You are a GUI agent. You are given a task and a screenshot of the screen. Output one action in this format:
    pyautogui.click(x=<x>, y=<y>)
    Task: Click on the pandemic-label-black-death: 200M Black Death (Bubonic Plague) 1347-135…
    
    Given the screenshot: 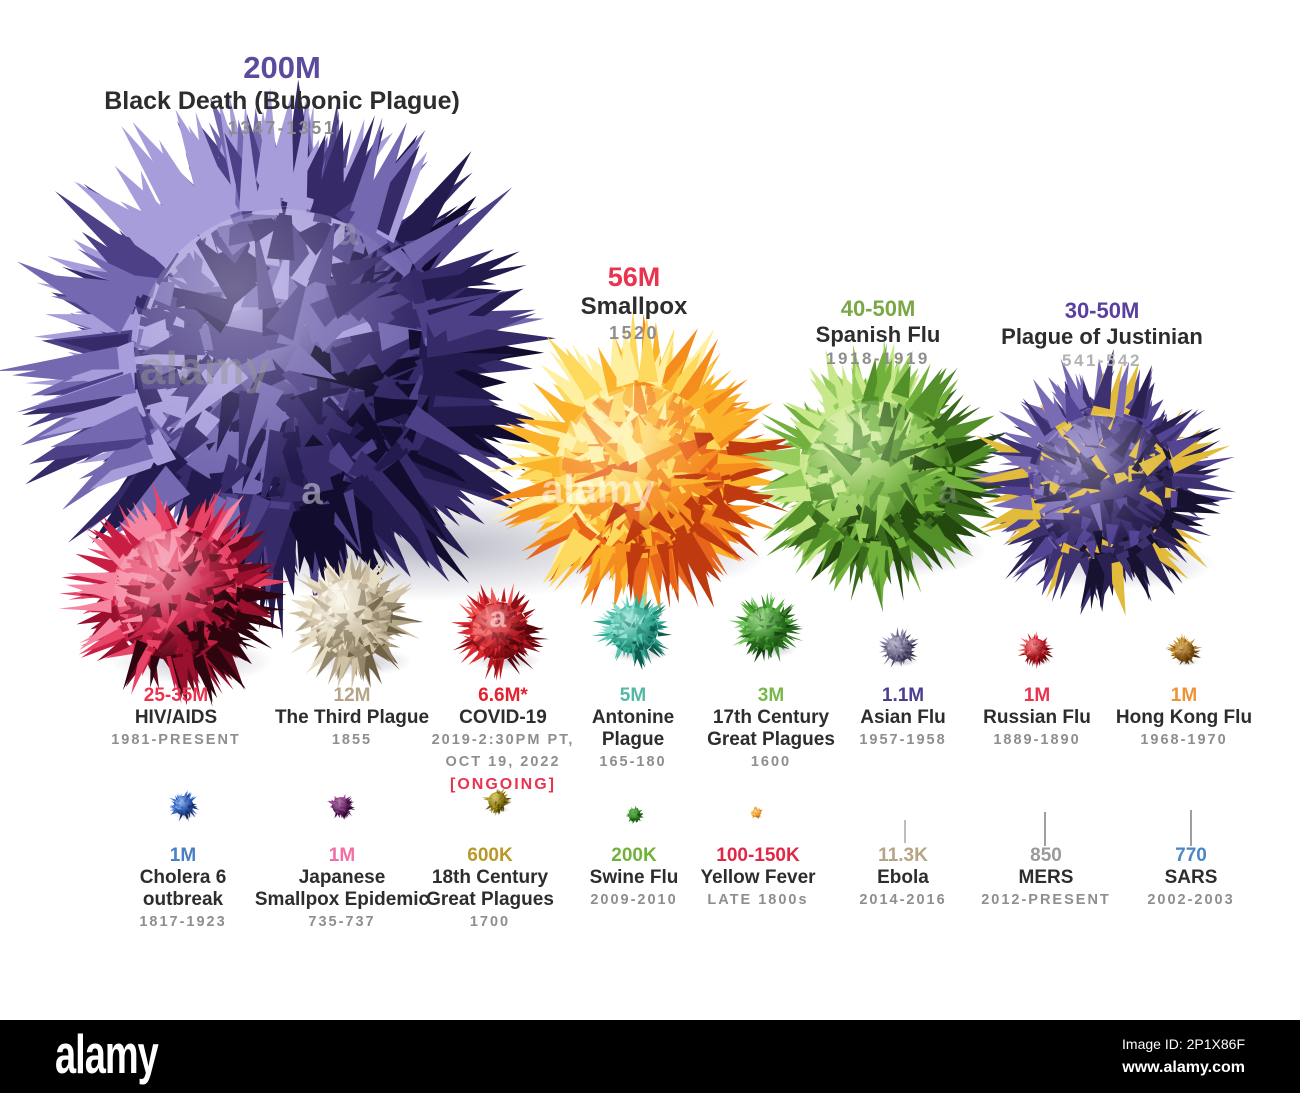 What is the action you would take?
    pyautogui.click(x=282, y=95)
    